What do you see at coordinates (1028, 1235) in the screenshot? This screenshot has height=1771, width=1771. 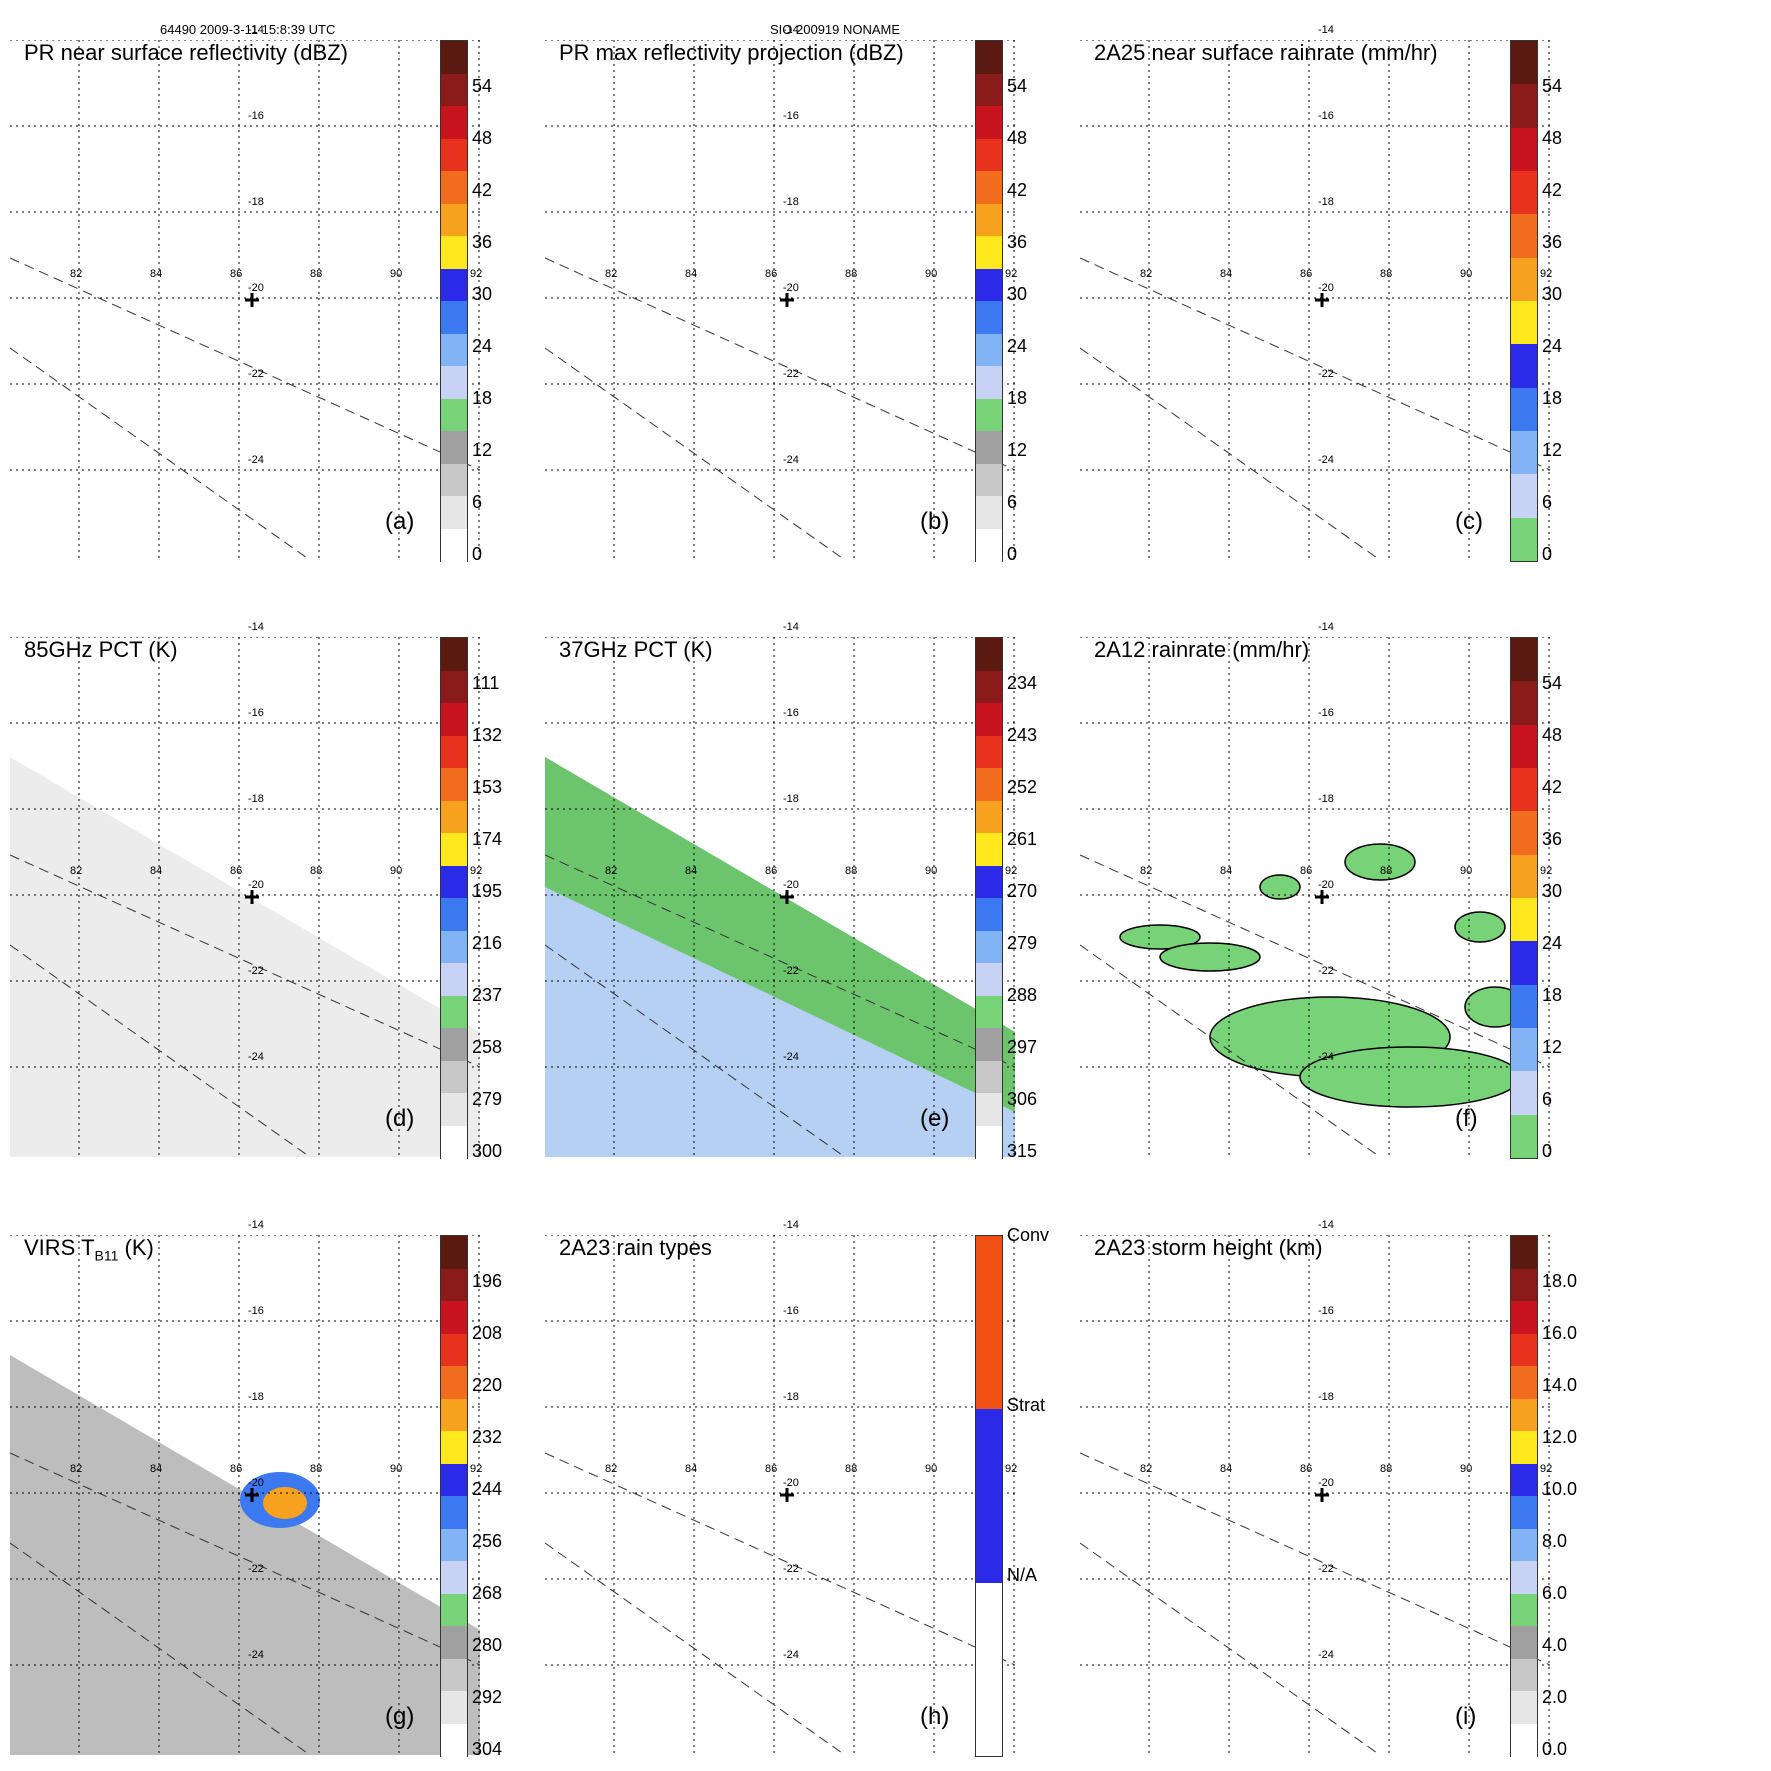 I see `colorbar-tick: Conv` at bounding box center [1028, 1235].